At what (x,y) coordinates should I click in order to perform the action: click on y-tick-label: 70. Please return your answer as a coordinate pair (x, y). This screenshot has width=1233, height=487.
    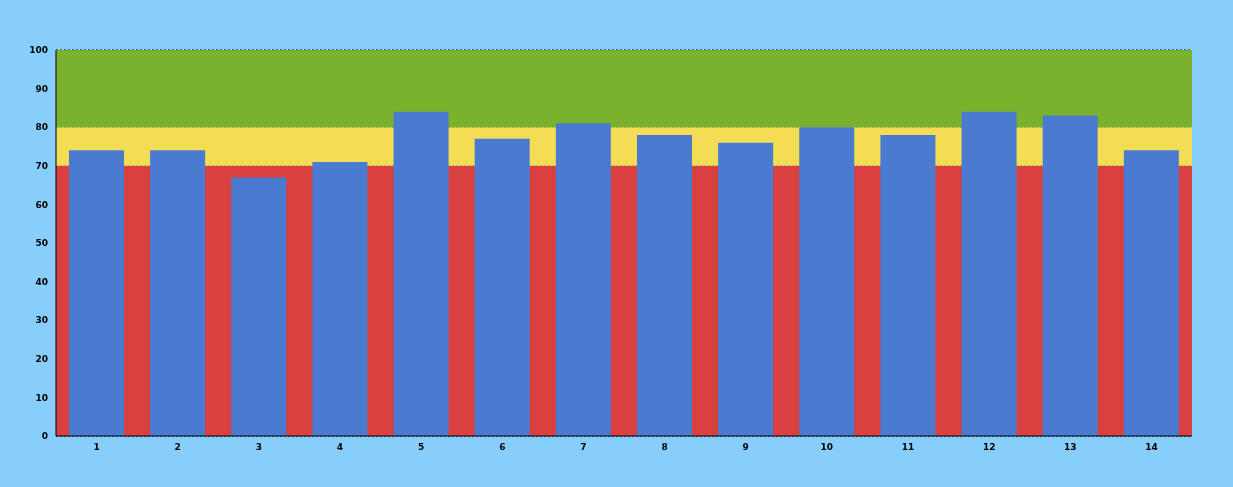
    Looking at the image, I should click on (41, 166).